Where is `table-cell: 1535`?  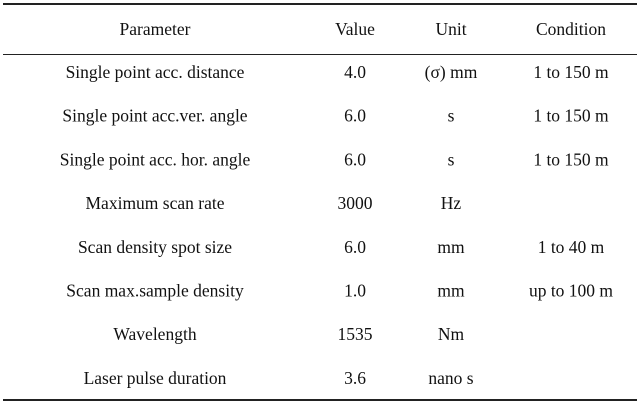
table-cell: 1535 is located at coordinates (355, 334).